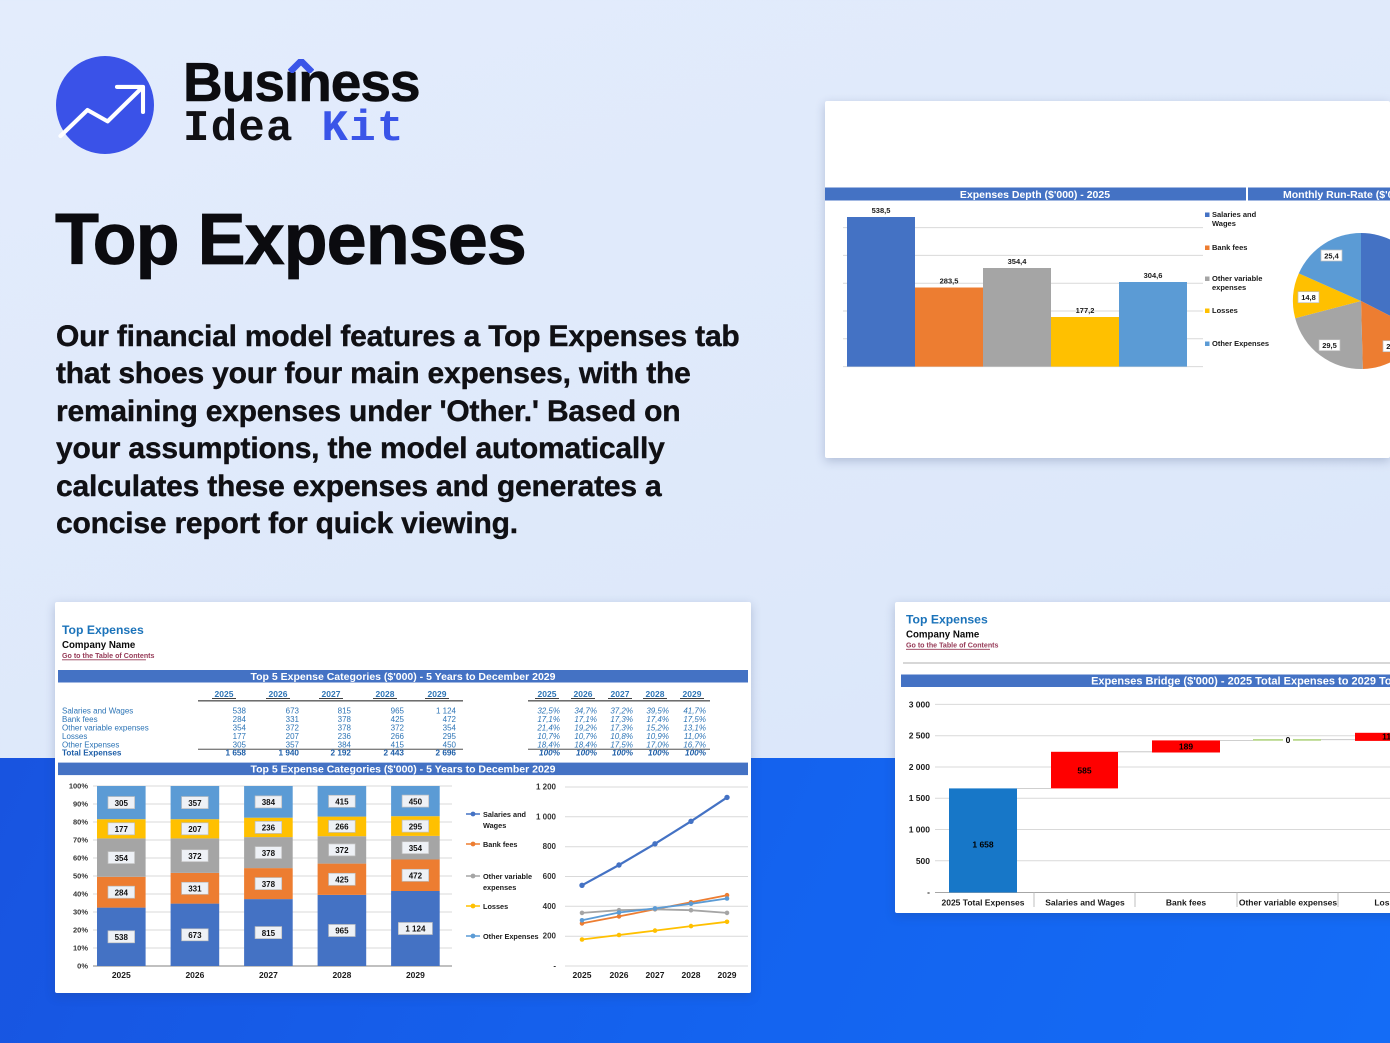 The height and width of the screenshot is (1043, 1390). I want to click on svg-text: 23,6, so click(1388, 346).